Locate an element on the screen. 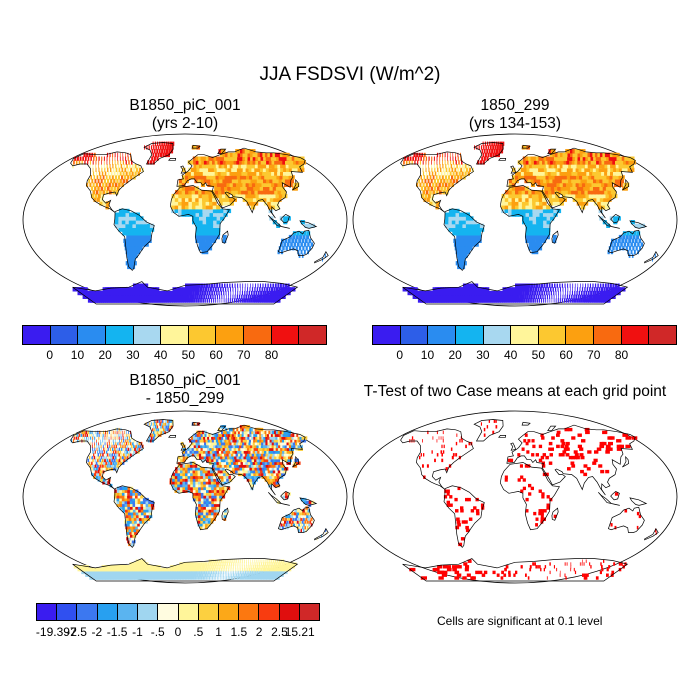  map-panel-test is located at coordinates (515, 220).